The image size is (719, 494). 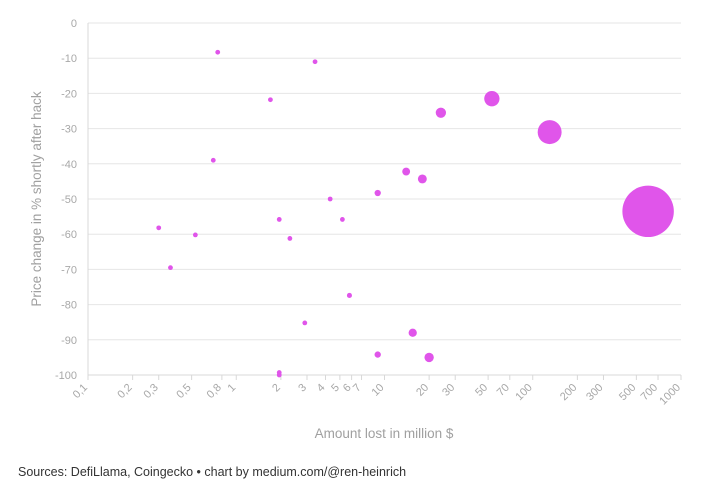 What do you see at coordinates (670, 395) in the screenshot?
I see `x-tick-label: 1000` at bounding box center [670, 395].